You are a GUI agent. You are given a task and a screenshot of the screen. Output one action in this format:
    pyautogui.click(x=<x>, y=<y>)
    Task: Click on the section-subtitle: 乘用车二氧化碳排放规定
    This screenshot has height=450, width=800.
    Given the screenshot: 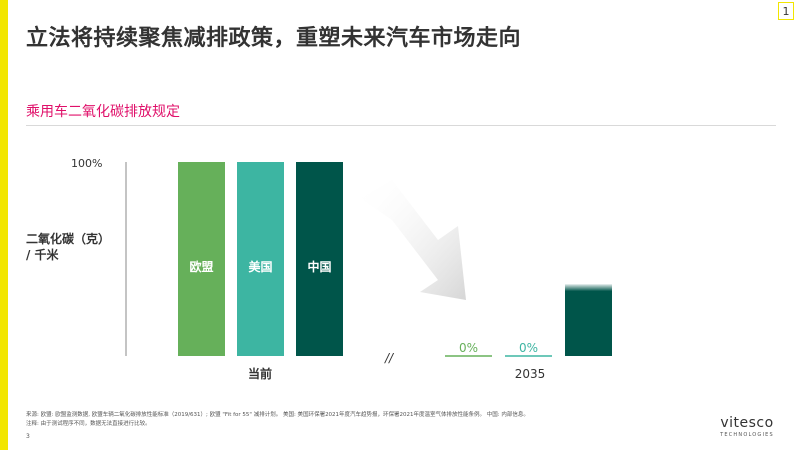 What is the action you would take?
    pyautogui.click(x=103, y=112)
    